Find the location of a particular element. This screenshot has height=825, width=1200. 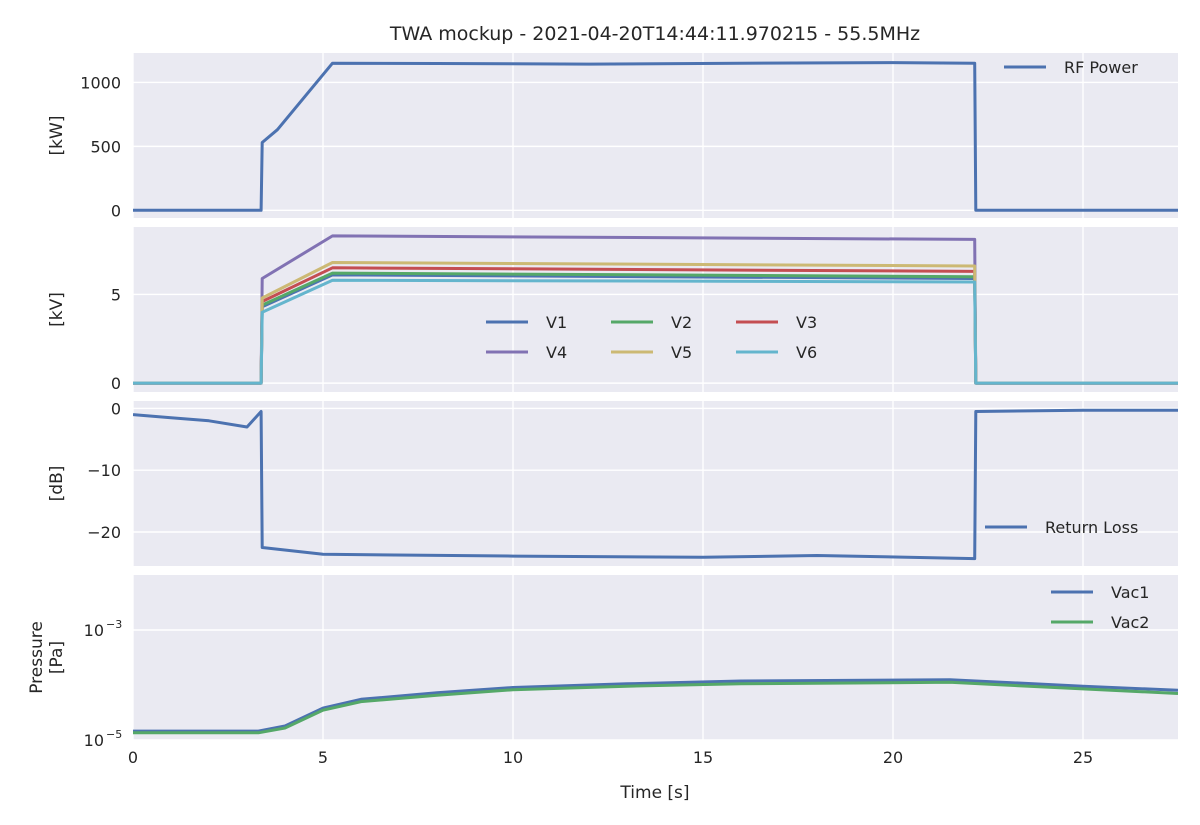

x-tick-label: 5 is located at coordinates (323, 757).